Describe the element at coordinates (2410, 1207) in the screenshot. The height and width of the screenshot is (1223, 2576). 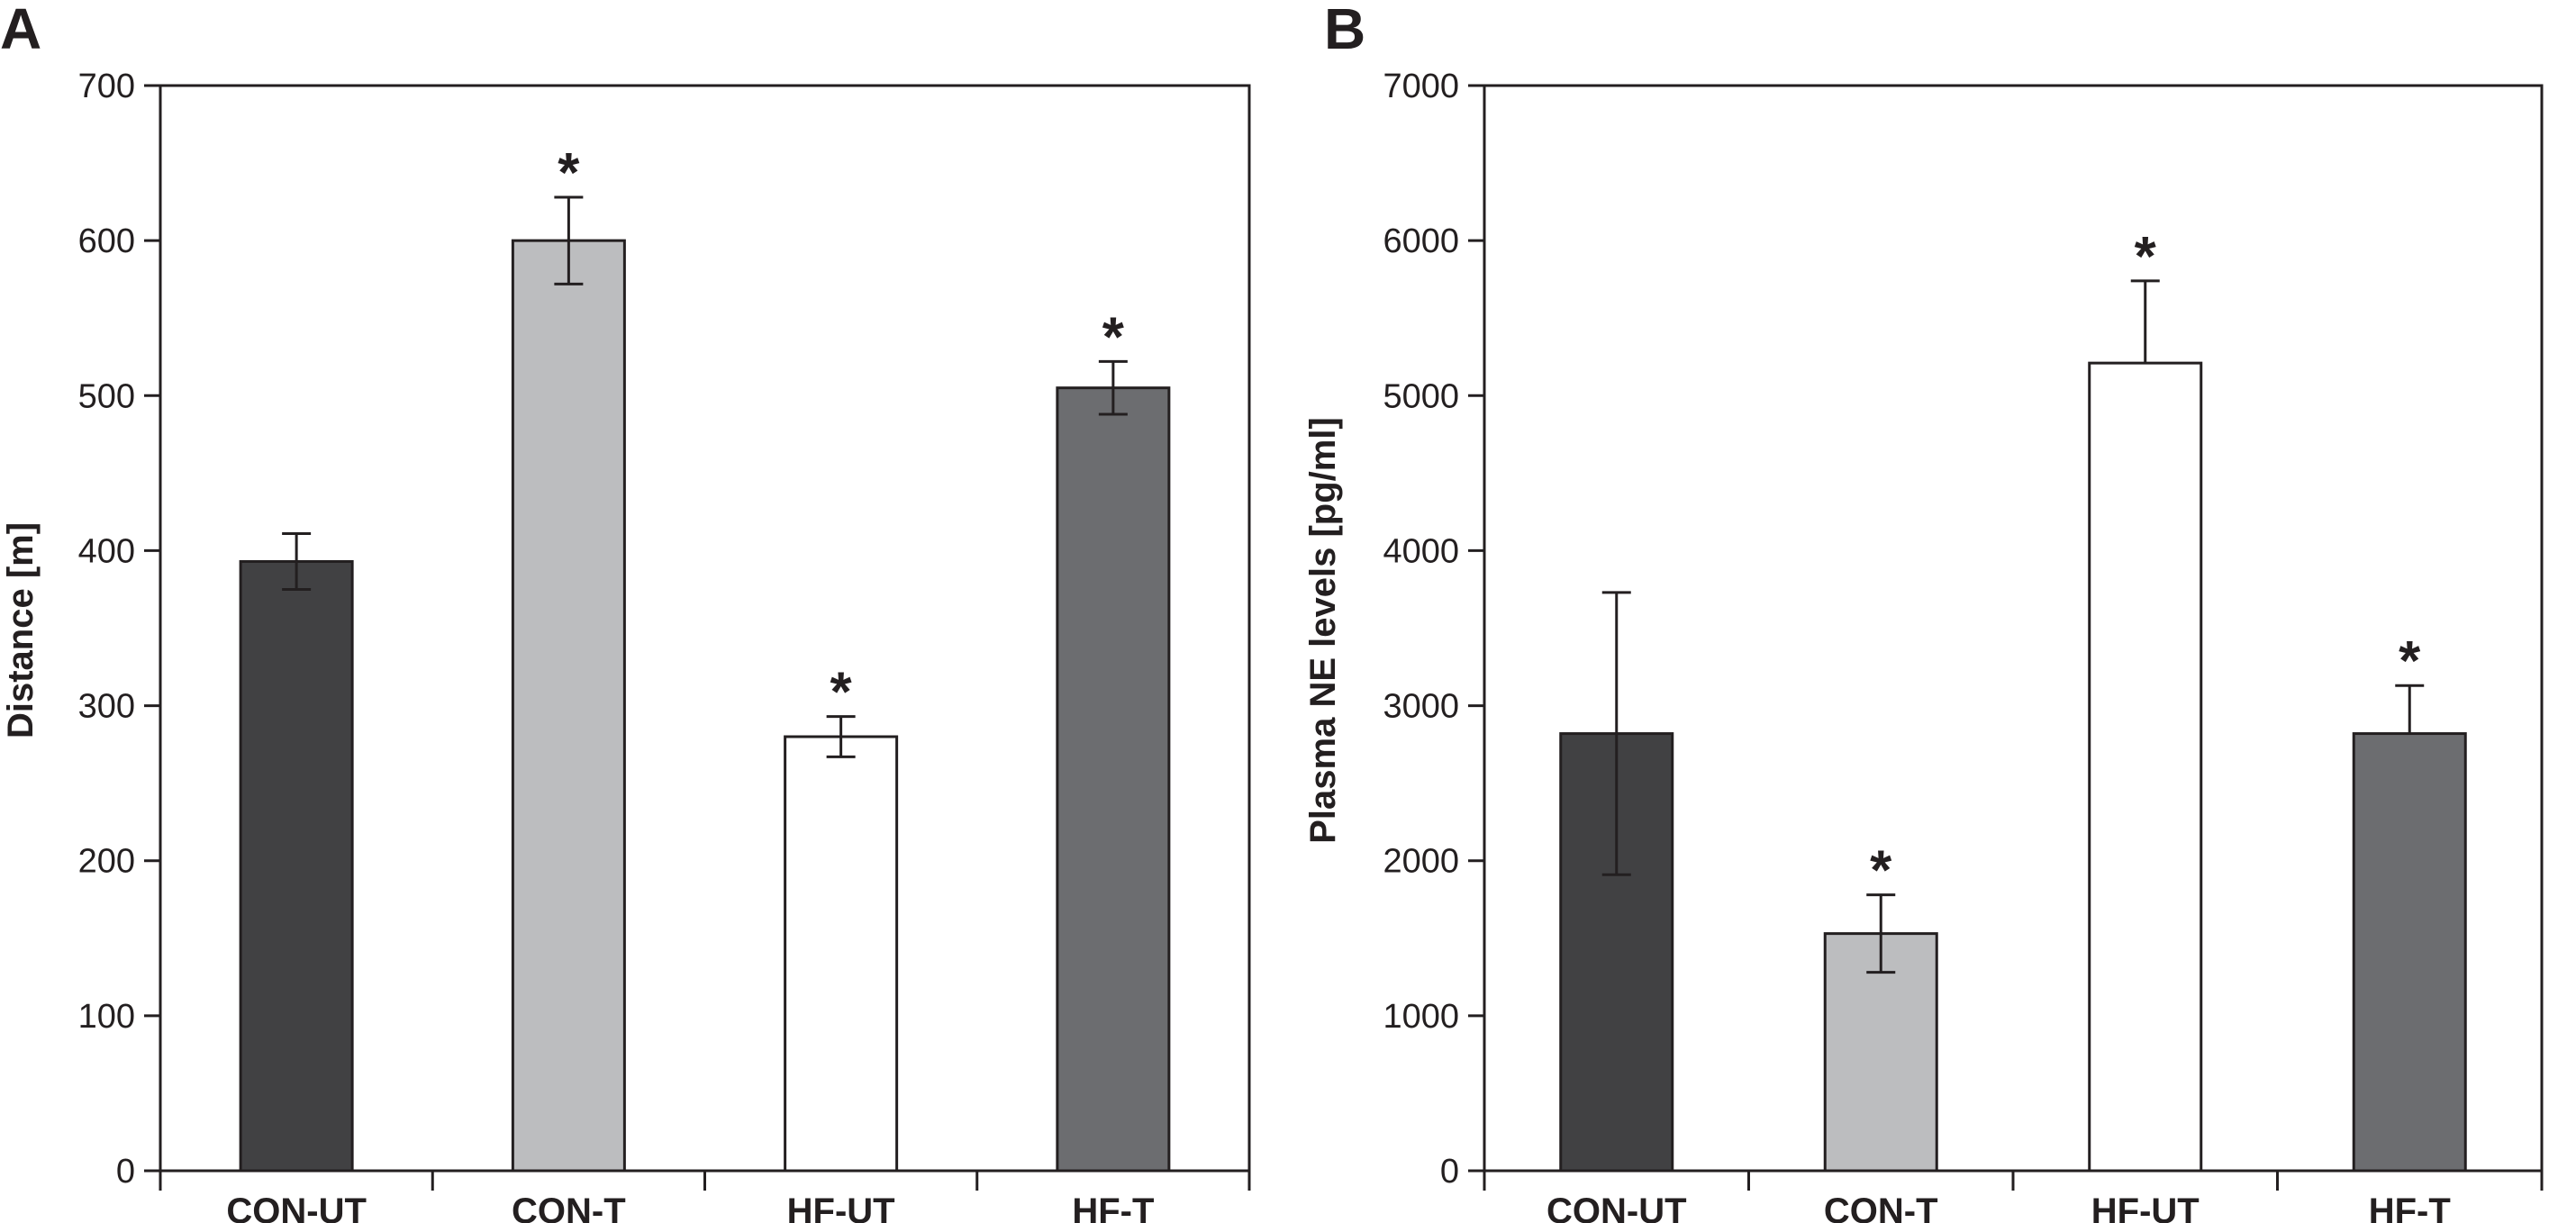
I see `x-category-label-b: HF-T` at that location.